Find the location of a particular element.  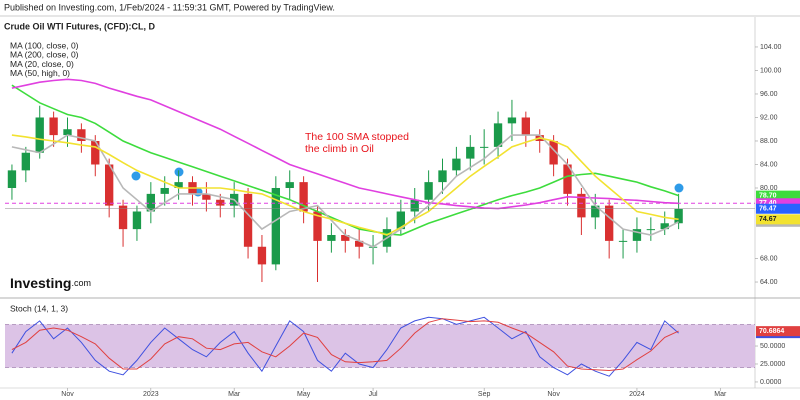

y-tick-label: 84.00 is located at coordinates (769, 164).